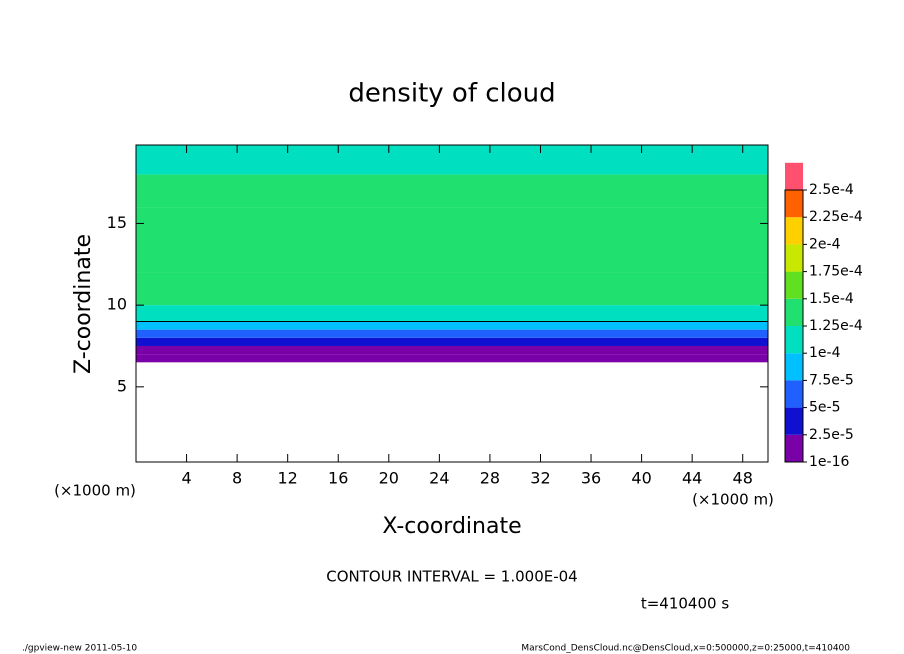  Describe the element at coordinates (825, 244) in the screenshot. I see `colorbar-label: 2e-4` at that location.